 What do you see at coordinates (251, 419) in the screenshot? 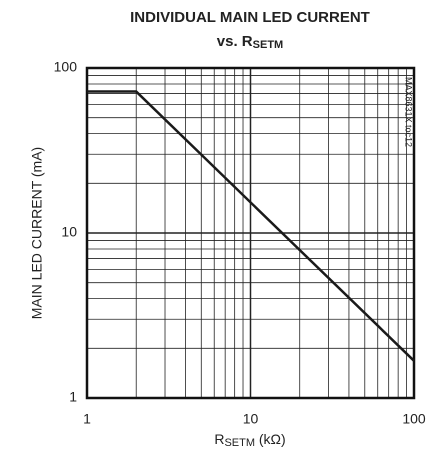
I see `x-tick-label: 10` at bounding box center [251, 419].